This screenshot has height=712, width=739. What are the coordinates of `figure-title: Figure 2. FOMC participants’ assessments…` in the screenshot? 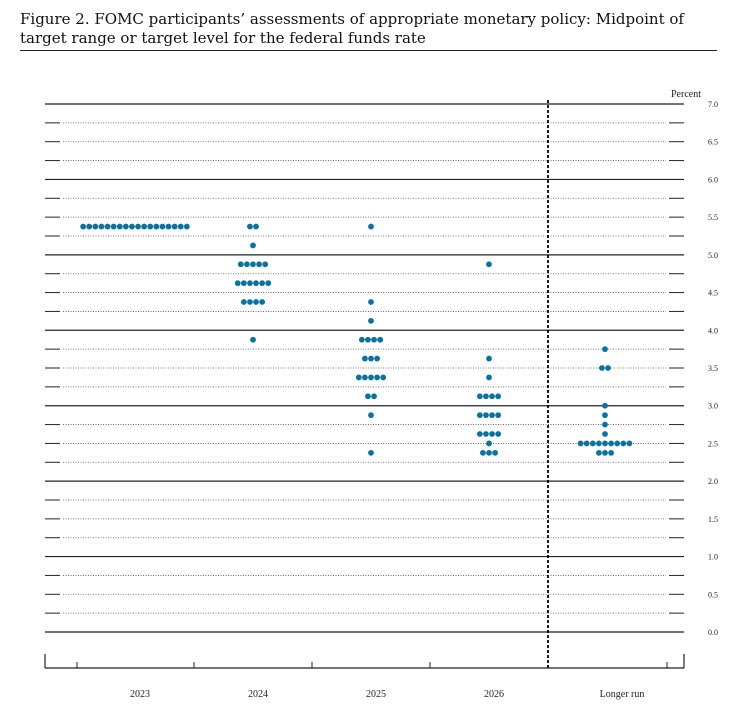 It's located at (352, 28).